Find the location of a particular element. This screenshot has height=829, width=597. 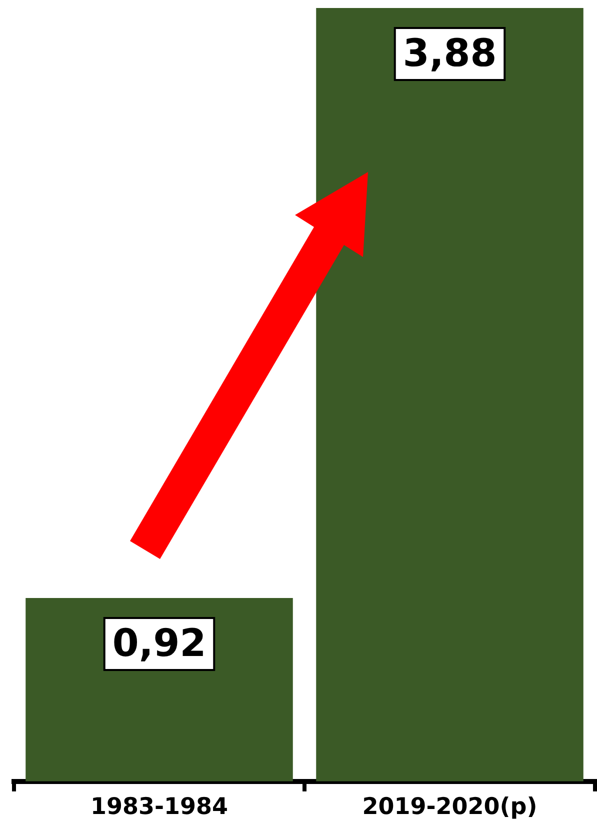

x-tick-label: 2019-2020(p) is located at coordinates (450, 807).